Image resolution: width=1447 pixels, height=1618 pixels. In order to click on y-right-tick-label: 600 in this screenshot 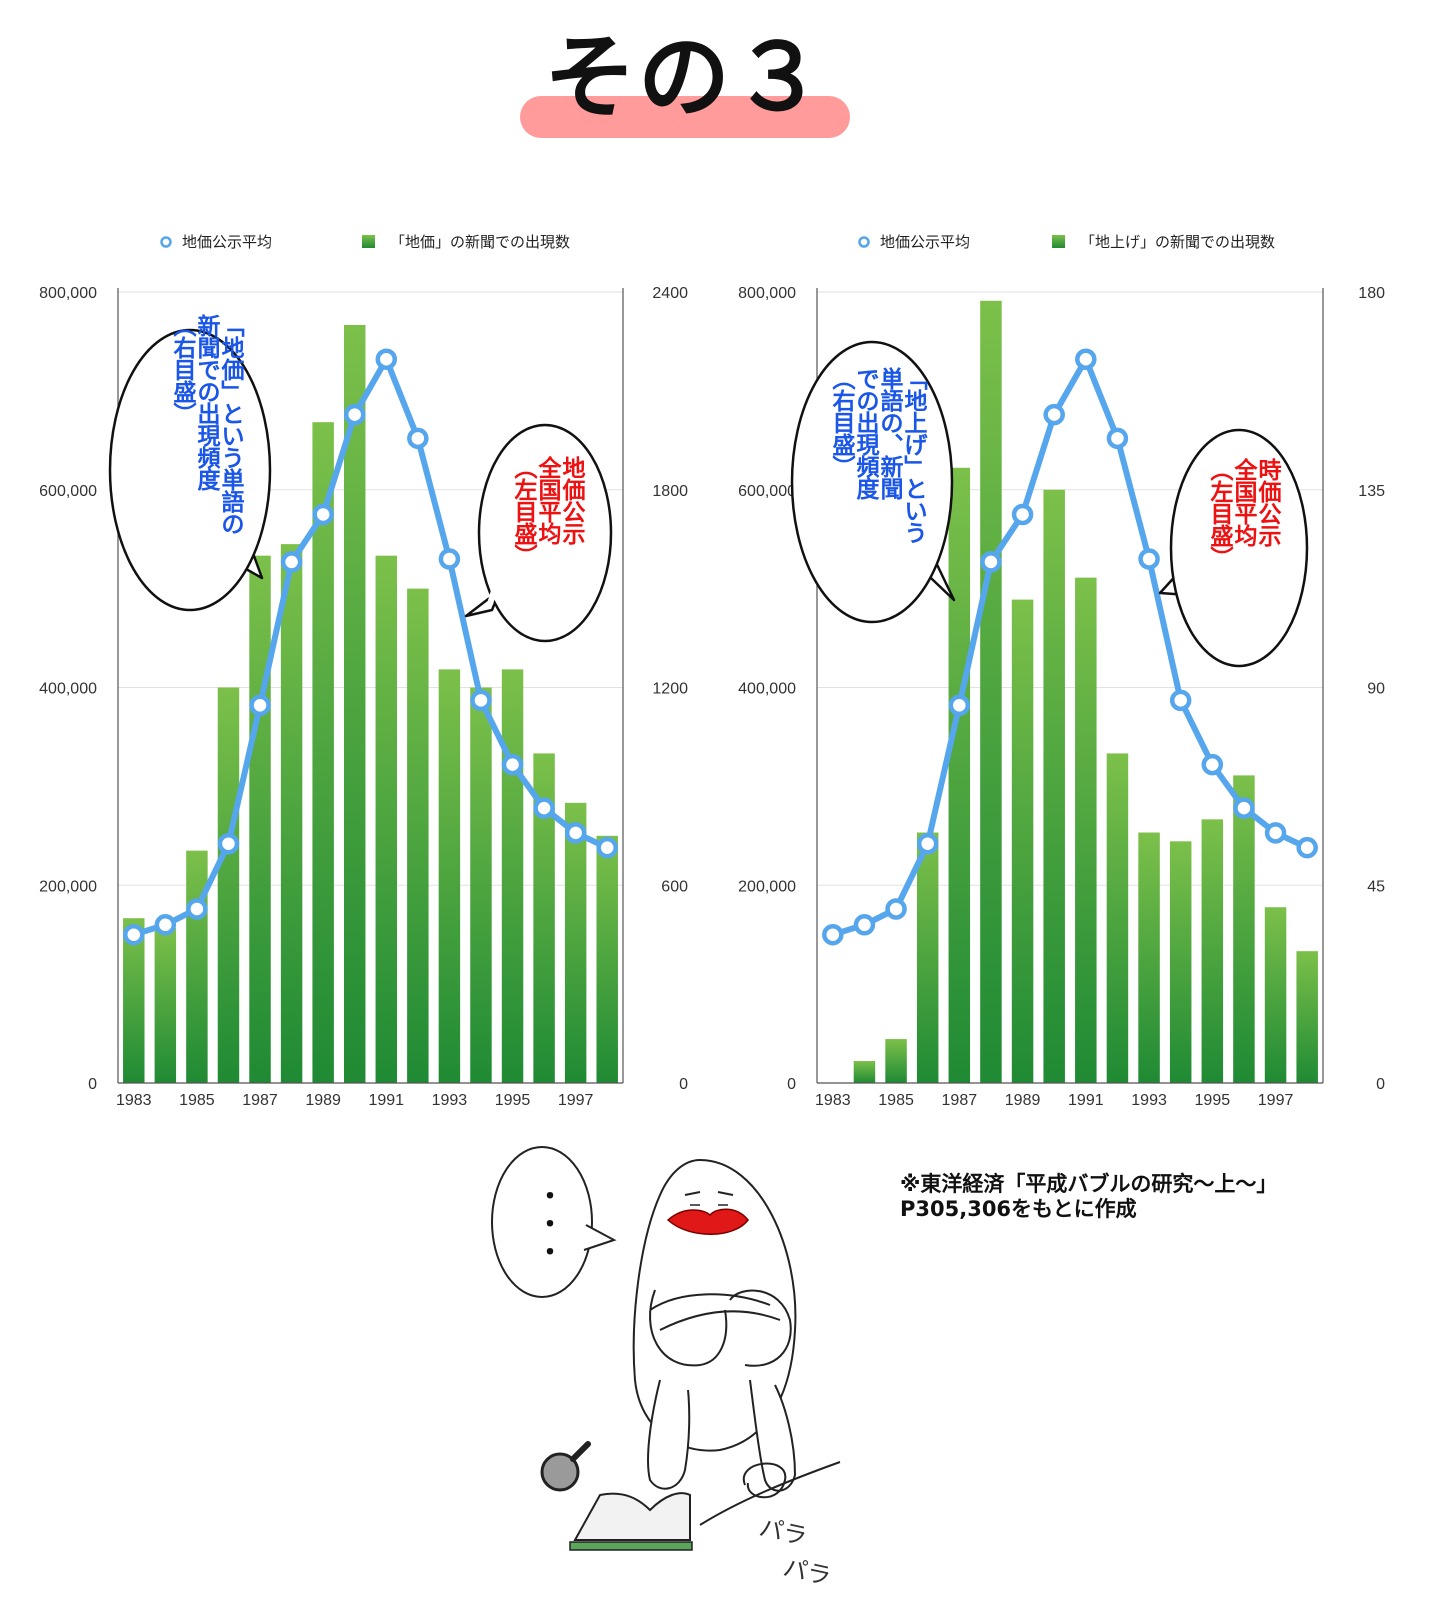, I will do `click(674, 886)`.